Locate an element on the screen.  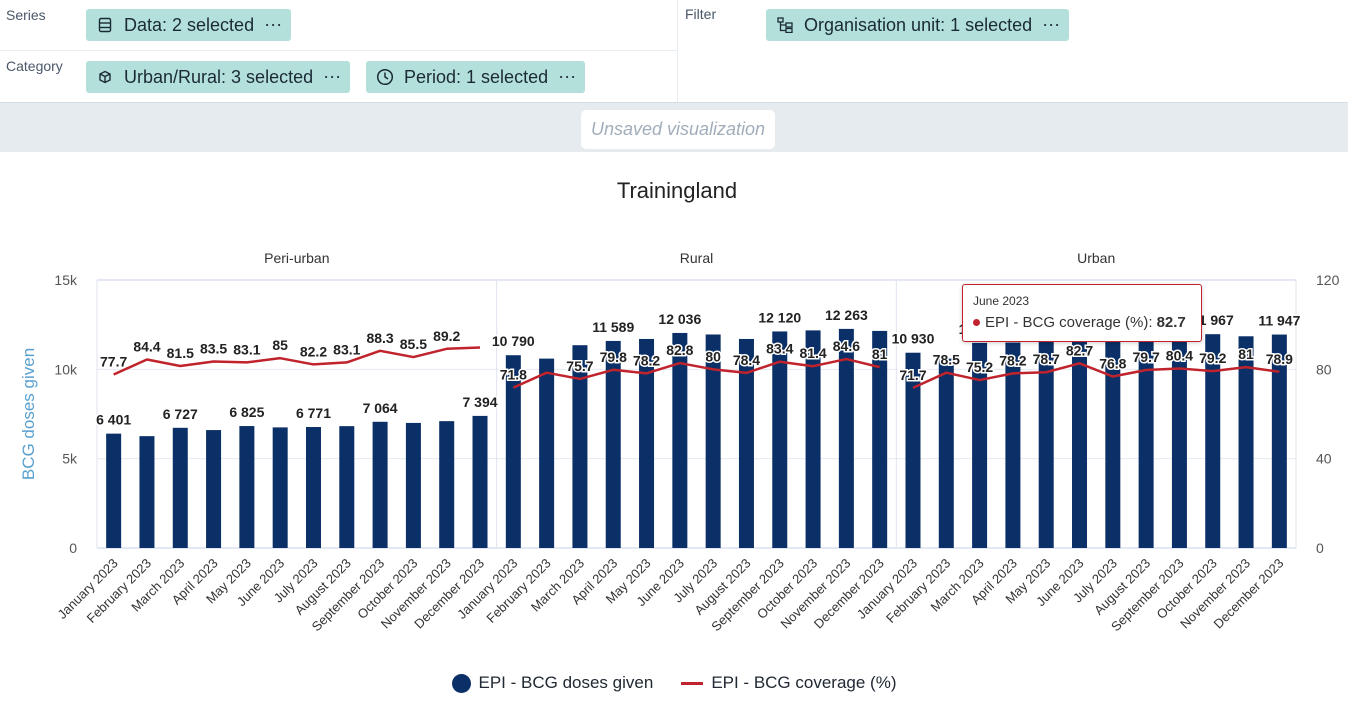
bar-data-label: 7 064 is located at coordinates (380, 408).